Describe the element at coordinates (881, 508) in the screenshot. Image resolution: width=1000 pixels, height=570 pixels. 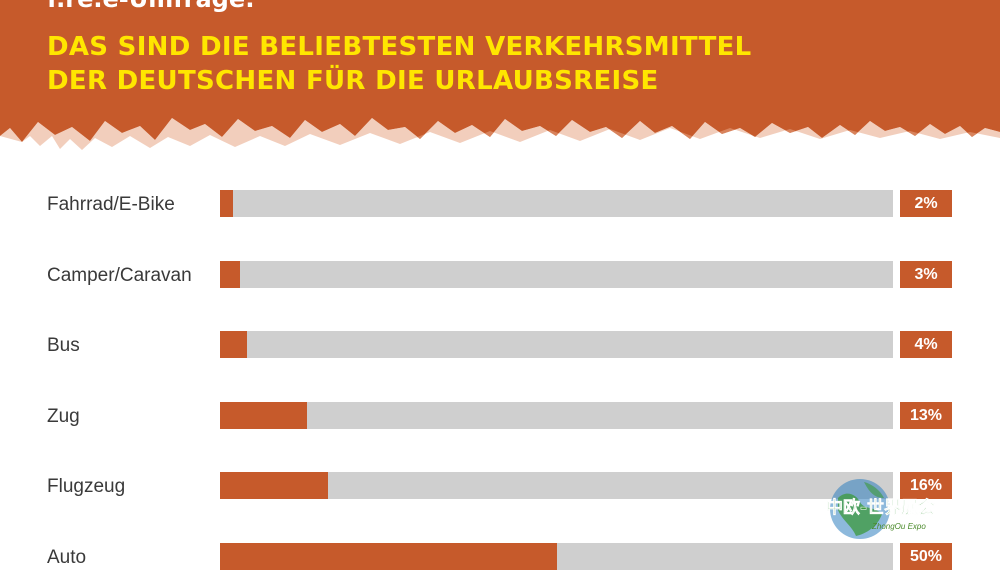
I see `watermark-text: 中欧-世界展会` at that location.